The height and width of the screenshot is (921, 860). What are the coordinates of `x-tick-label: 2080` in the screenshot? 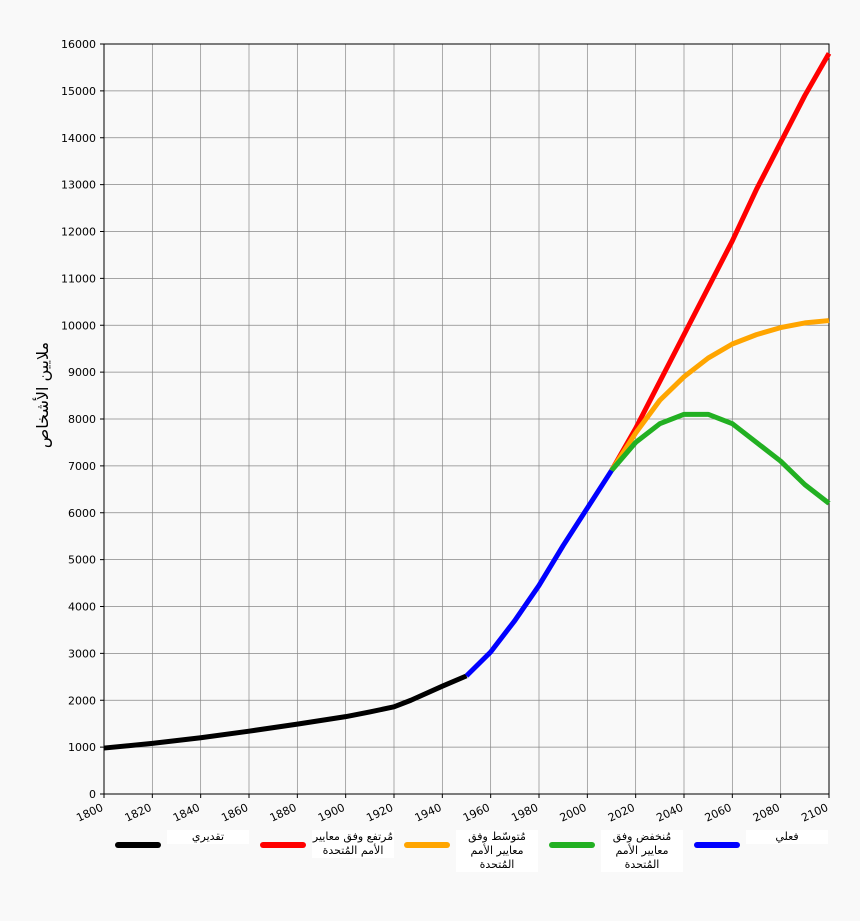 It's located at (766, 813).